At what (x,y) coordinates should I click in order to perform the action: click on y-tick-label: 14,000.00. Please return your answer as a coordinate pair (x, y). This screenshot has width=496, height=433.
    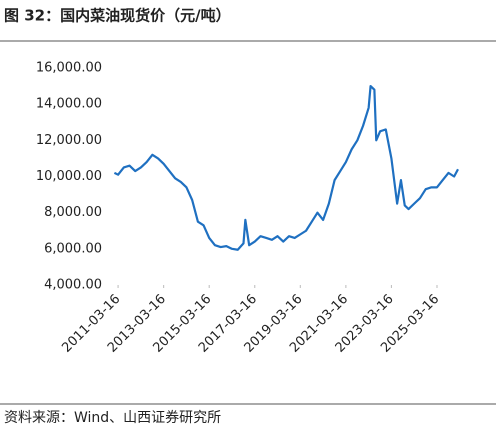
    Looking at the image, I should click on (69, 104).